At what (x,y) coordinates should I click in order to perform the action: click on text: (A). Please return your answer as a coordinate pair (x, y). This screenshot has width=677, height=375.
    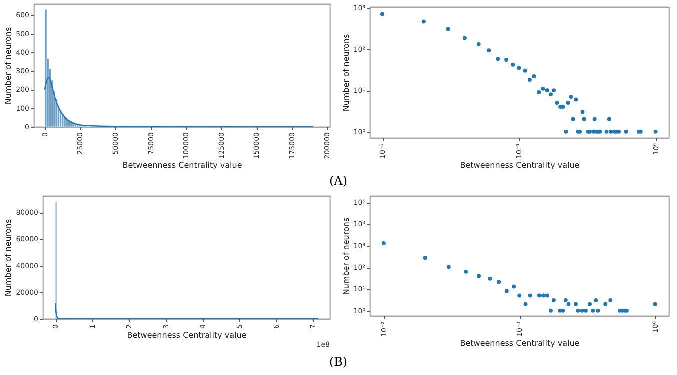
    Looking at the image, I should click on (338, 181).